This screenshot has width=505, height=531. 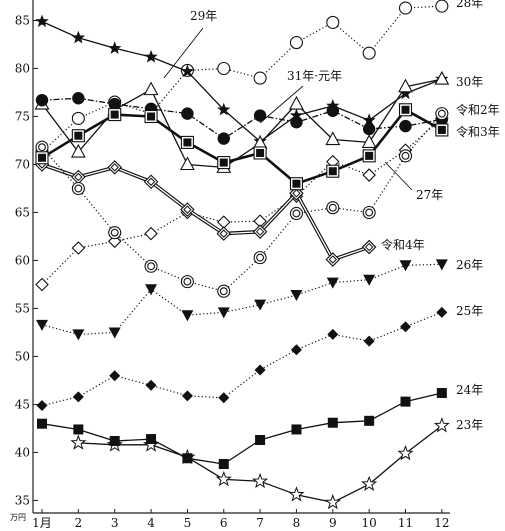 What do you see at coordinates (469, 265) in the screenshot?
I see `series-label: 26年` at bounding box center [469, 265].